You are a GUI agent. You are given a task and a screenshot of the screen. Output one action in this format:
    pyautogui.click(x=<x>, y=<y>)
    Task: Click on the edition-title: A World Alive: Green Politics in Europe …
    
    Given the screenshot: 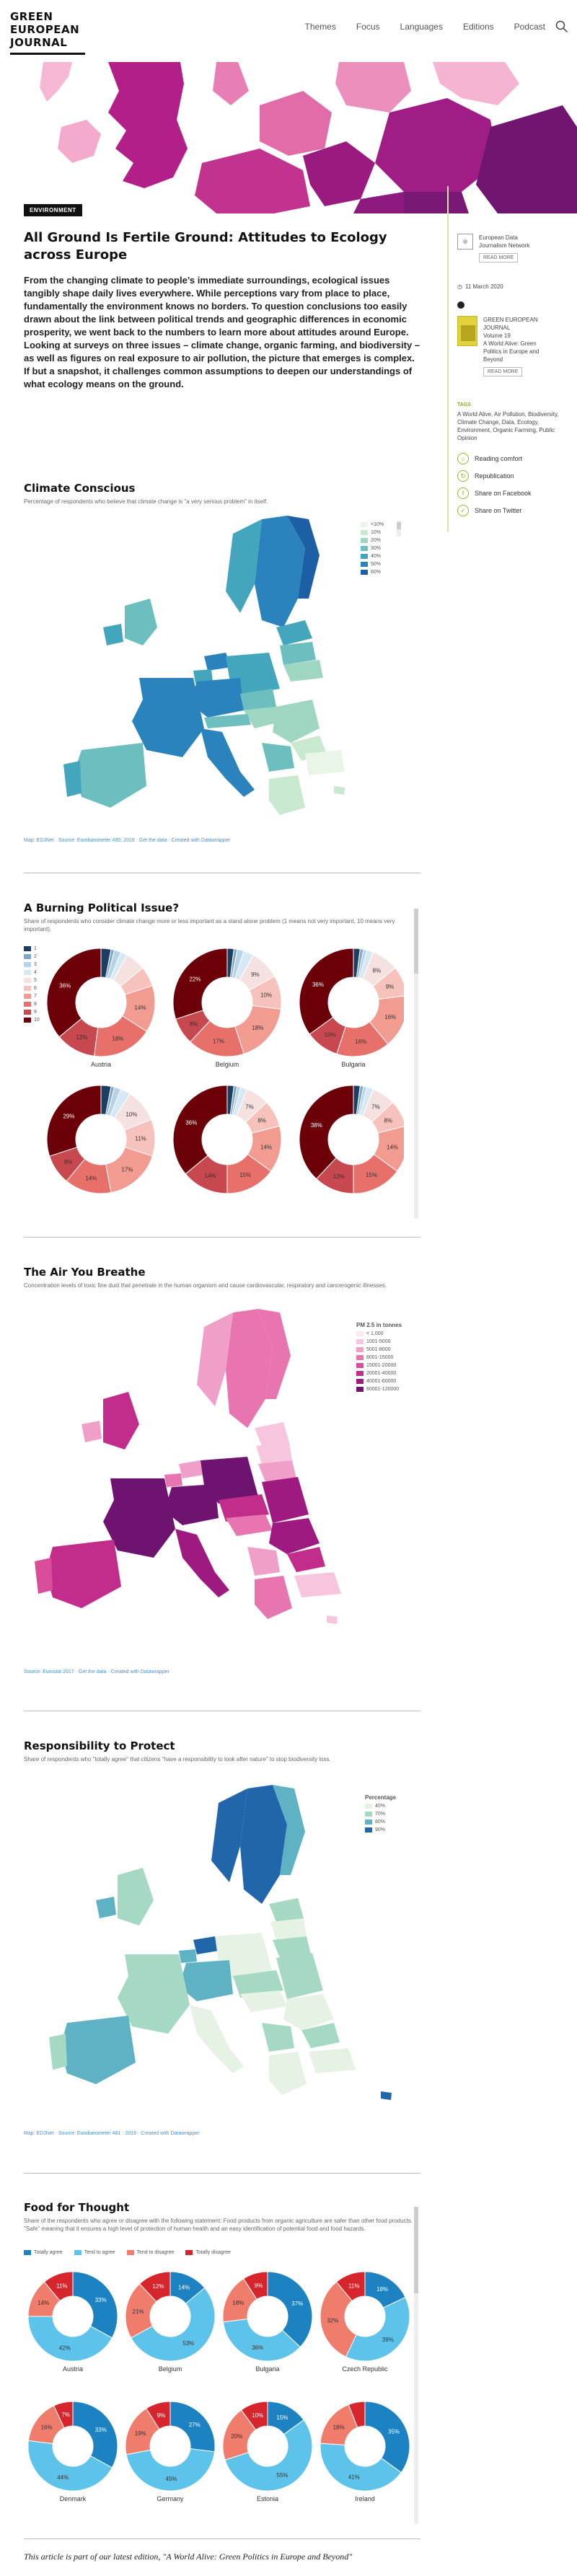 What is the action you would take?
    pyautogui.click(x=511, y=351)
    